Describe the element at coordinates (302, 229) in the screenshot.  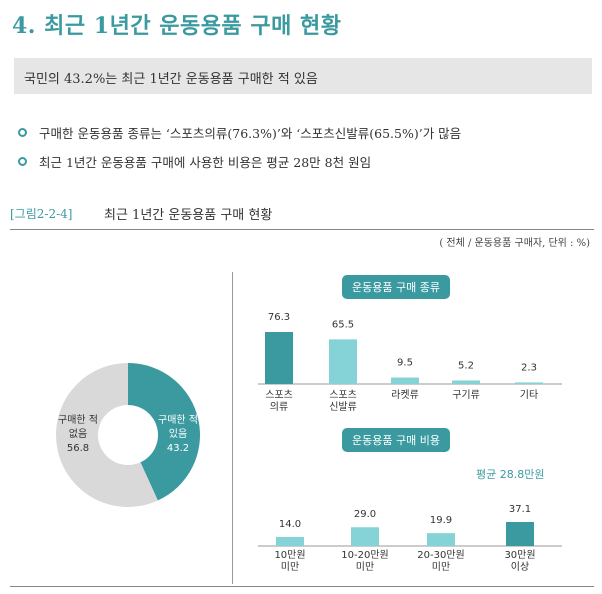
I see `top-rule` at that location.